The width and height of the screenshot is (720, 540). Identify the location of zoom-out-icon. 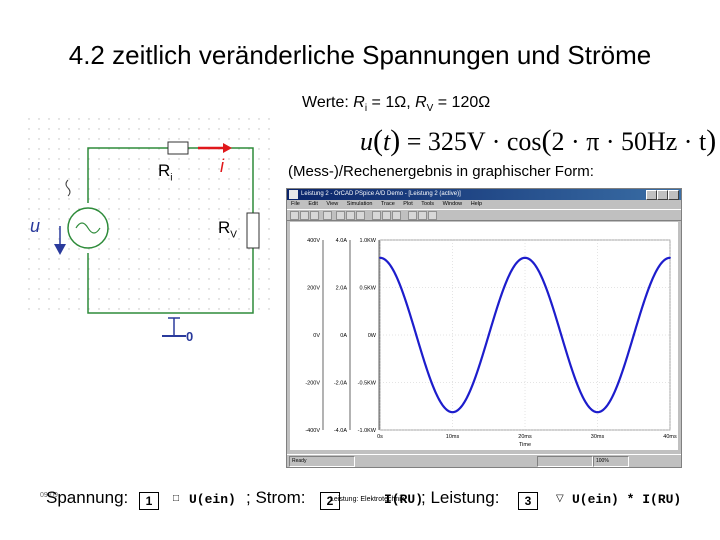
(386, 215).